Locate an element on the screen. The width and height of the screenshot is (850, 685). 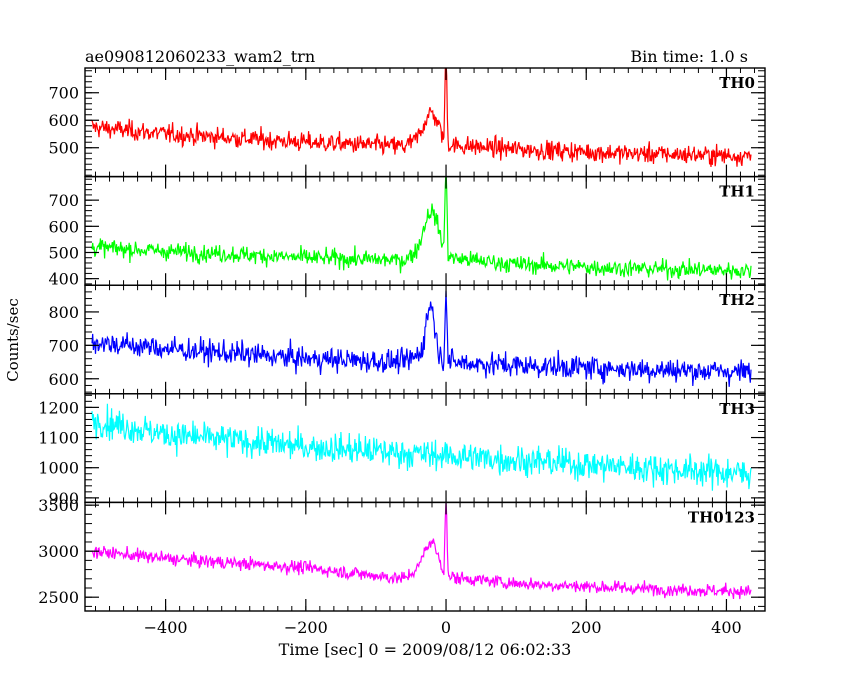
chart-title: ae090812060233_wam2_trn is located at coordinates (200, 56).